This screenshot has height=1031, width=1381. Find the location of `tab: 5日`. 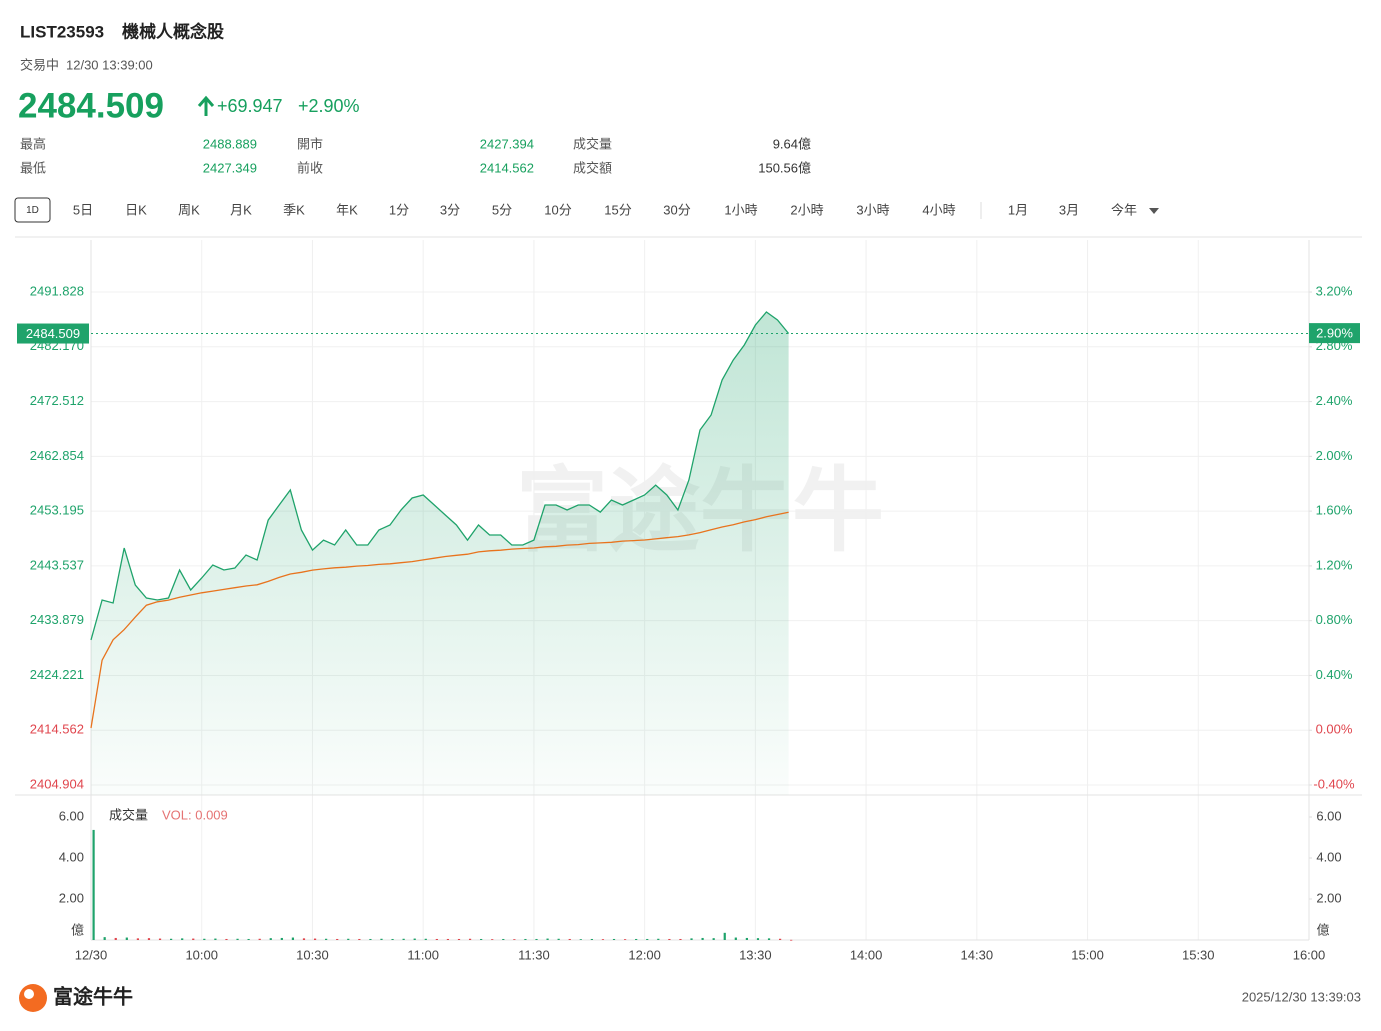

tab: 5日 is located at coordinates (83, 209).